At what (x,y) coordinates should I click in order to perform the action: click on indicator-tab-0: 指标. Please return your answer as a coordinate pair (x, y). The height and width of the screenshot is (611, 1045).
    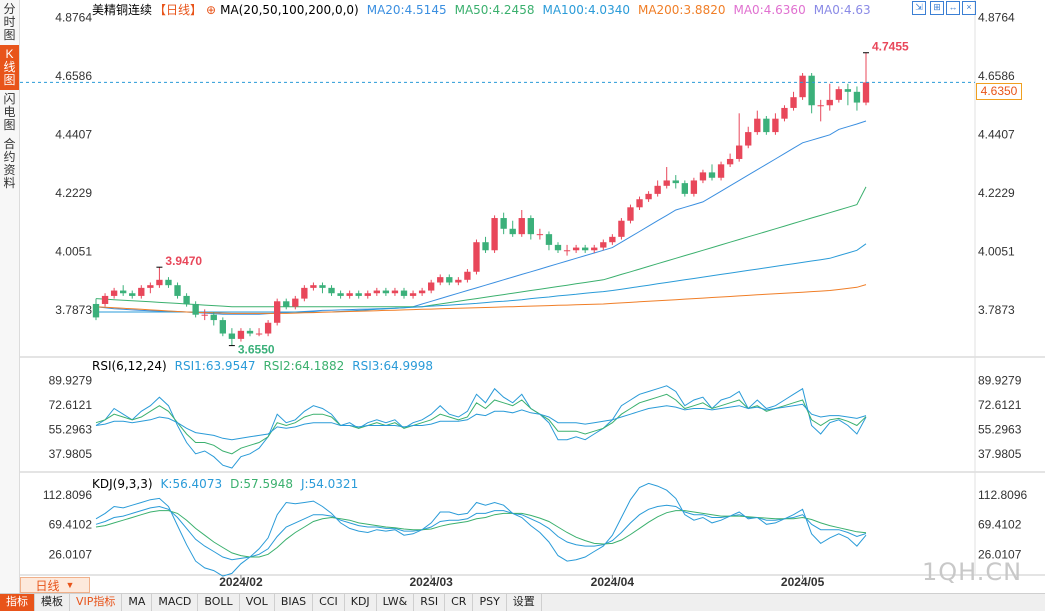
    Looking at the image, I should click on (17, 602).